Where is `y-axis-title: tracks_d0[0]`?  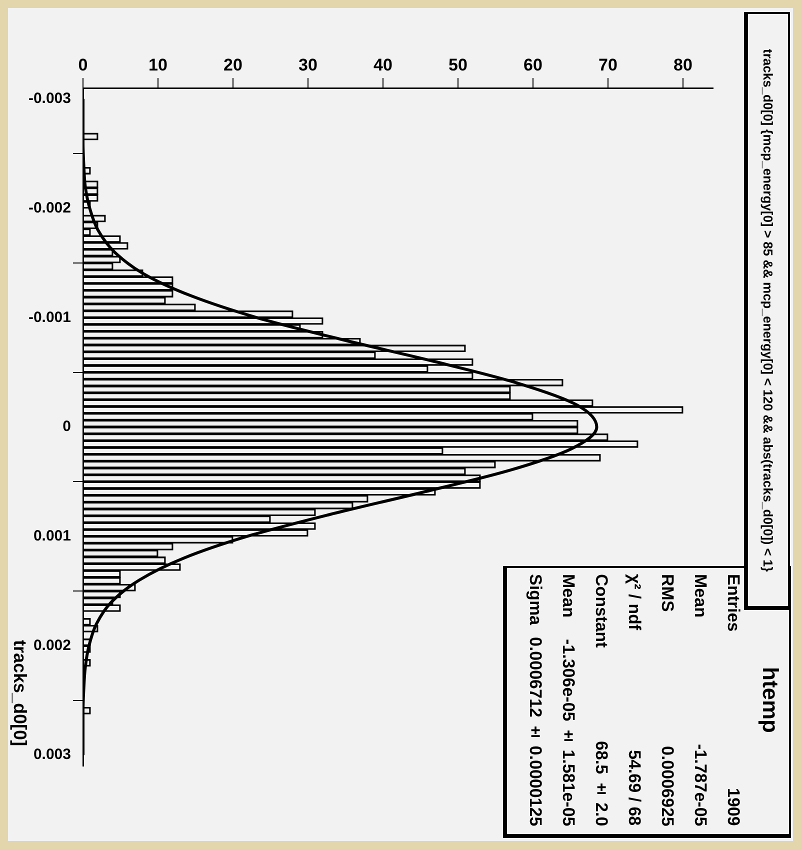 y-axis-title: tracks_d0[0] is located at coordinates (19, 693).